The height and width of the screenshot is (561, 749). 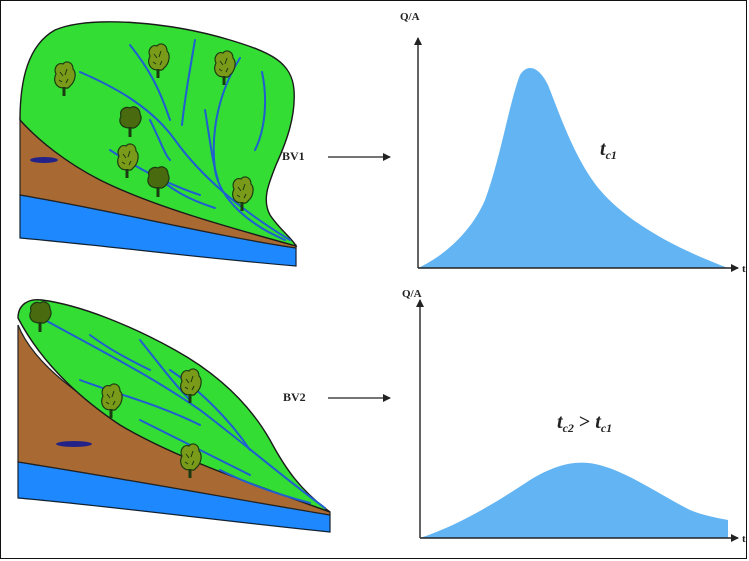 What do you see at coordinates (293, 156) in the screenshot?
I see `basin-label-bv1: BV1` at bounding box center [293, 156].